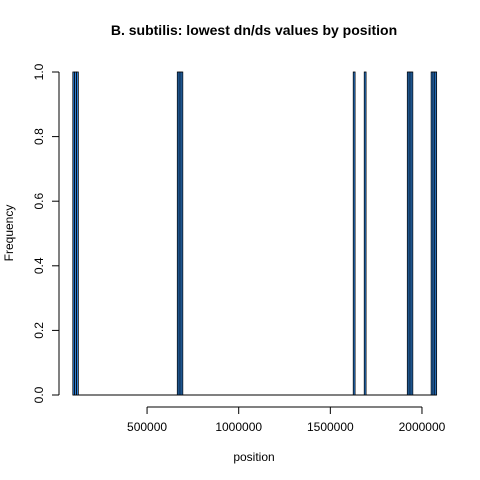 The image size is (480, 480). What do you see at coordinates (253, 457) in the screenshot?
I see `x-axis-label: position` at bounding box center [253, 457].